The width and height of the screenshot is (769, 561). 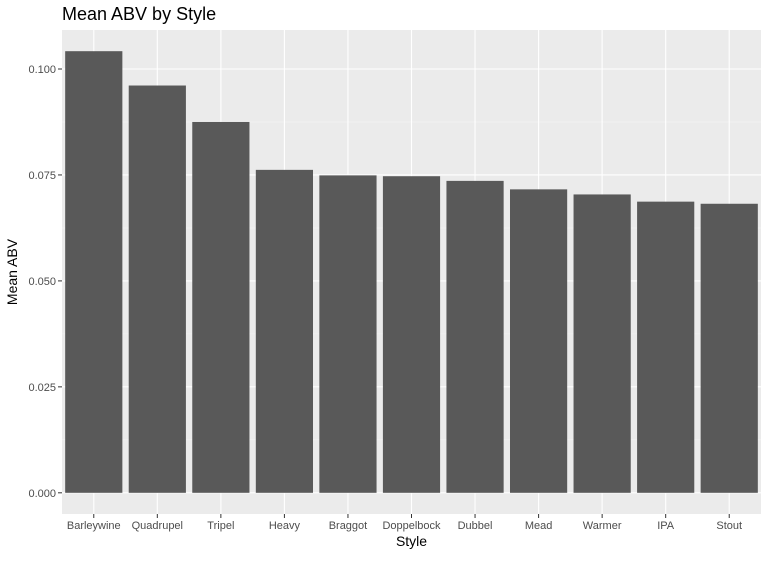 What do you see at coordinates (729, 348) in the screenshot?
I see `bar-stout` at bounding box center [729, 348].